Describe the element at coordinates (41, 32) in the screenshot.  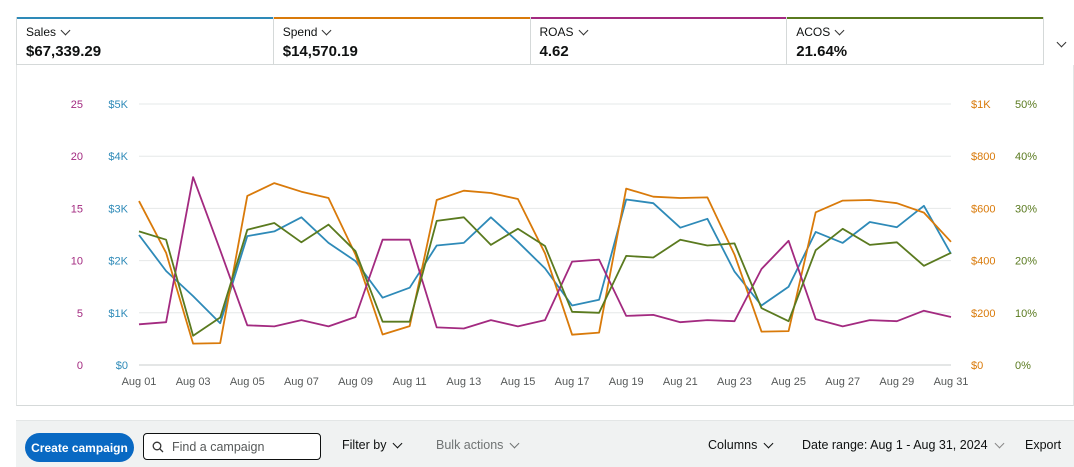
I see `metric-label: Sales` at that location.